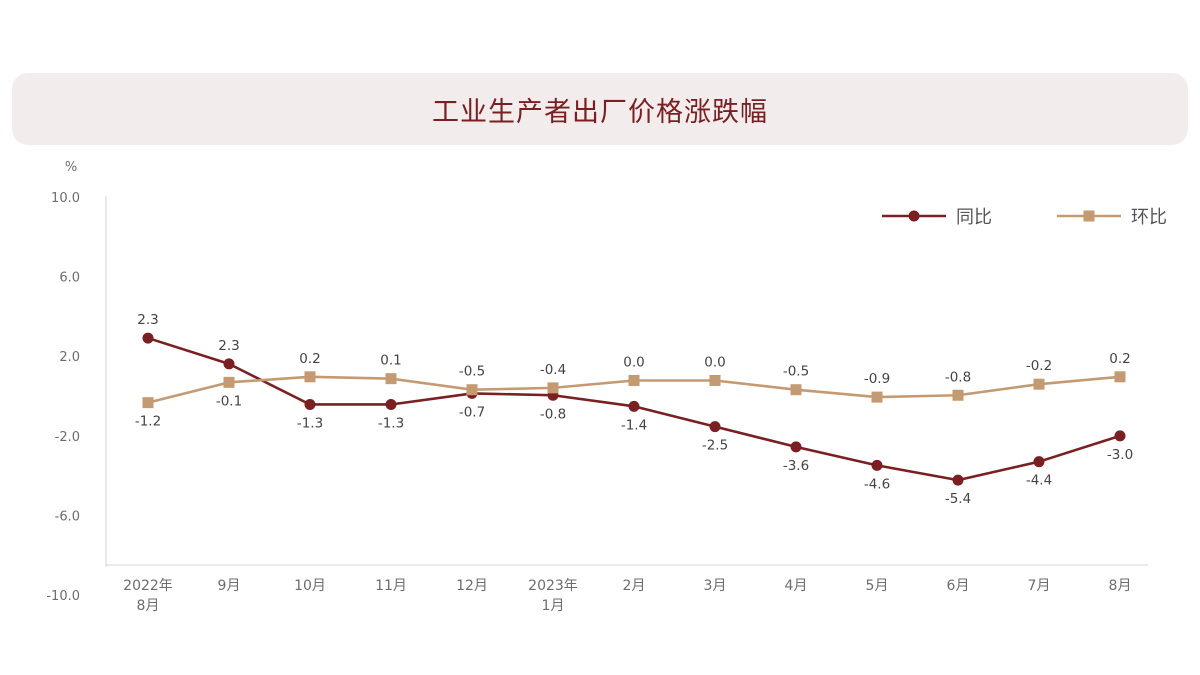 The image size is (1200, 675). I want to click on x-tick-label: 2023年, so click(553, 586).